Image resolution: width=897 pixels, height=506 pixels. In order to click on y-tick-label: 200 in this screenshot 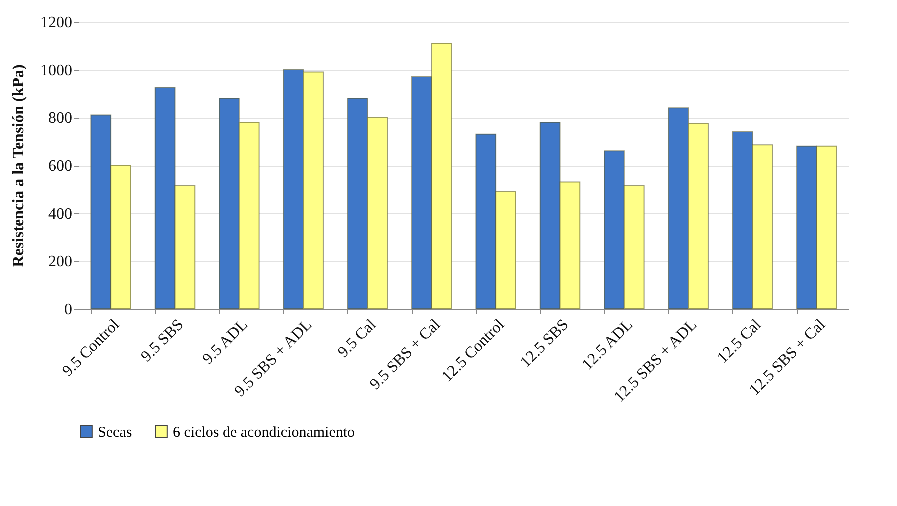, I will do `click(60, 262)`.